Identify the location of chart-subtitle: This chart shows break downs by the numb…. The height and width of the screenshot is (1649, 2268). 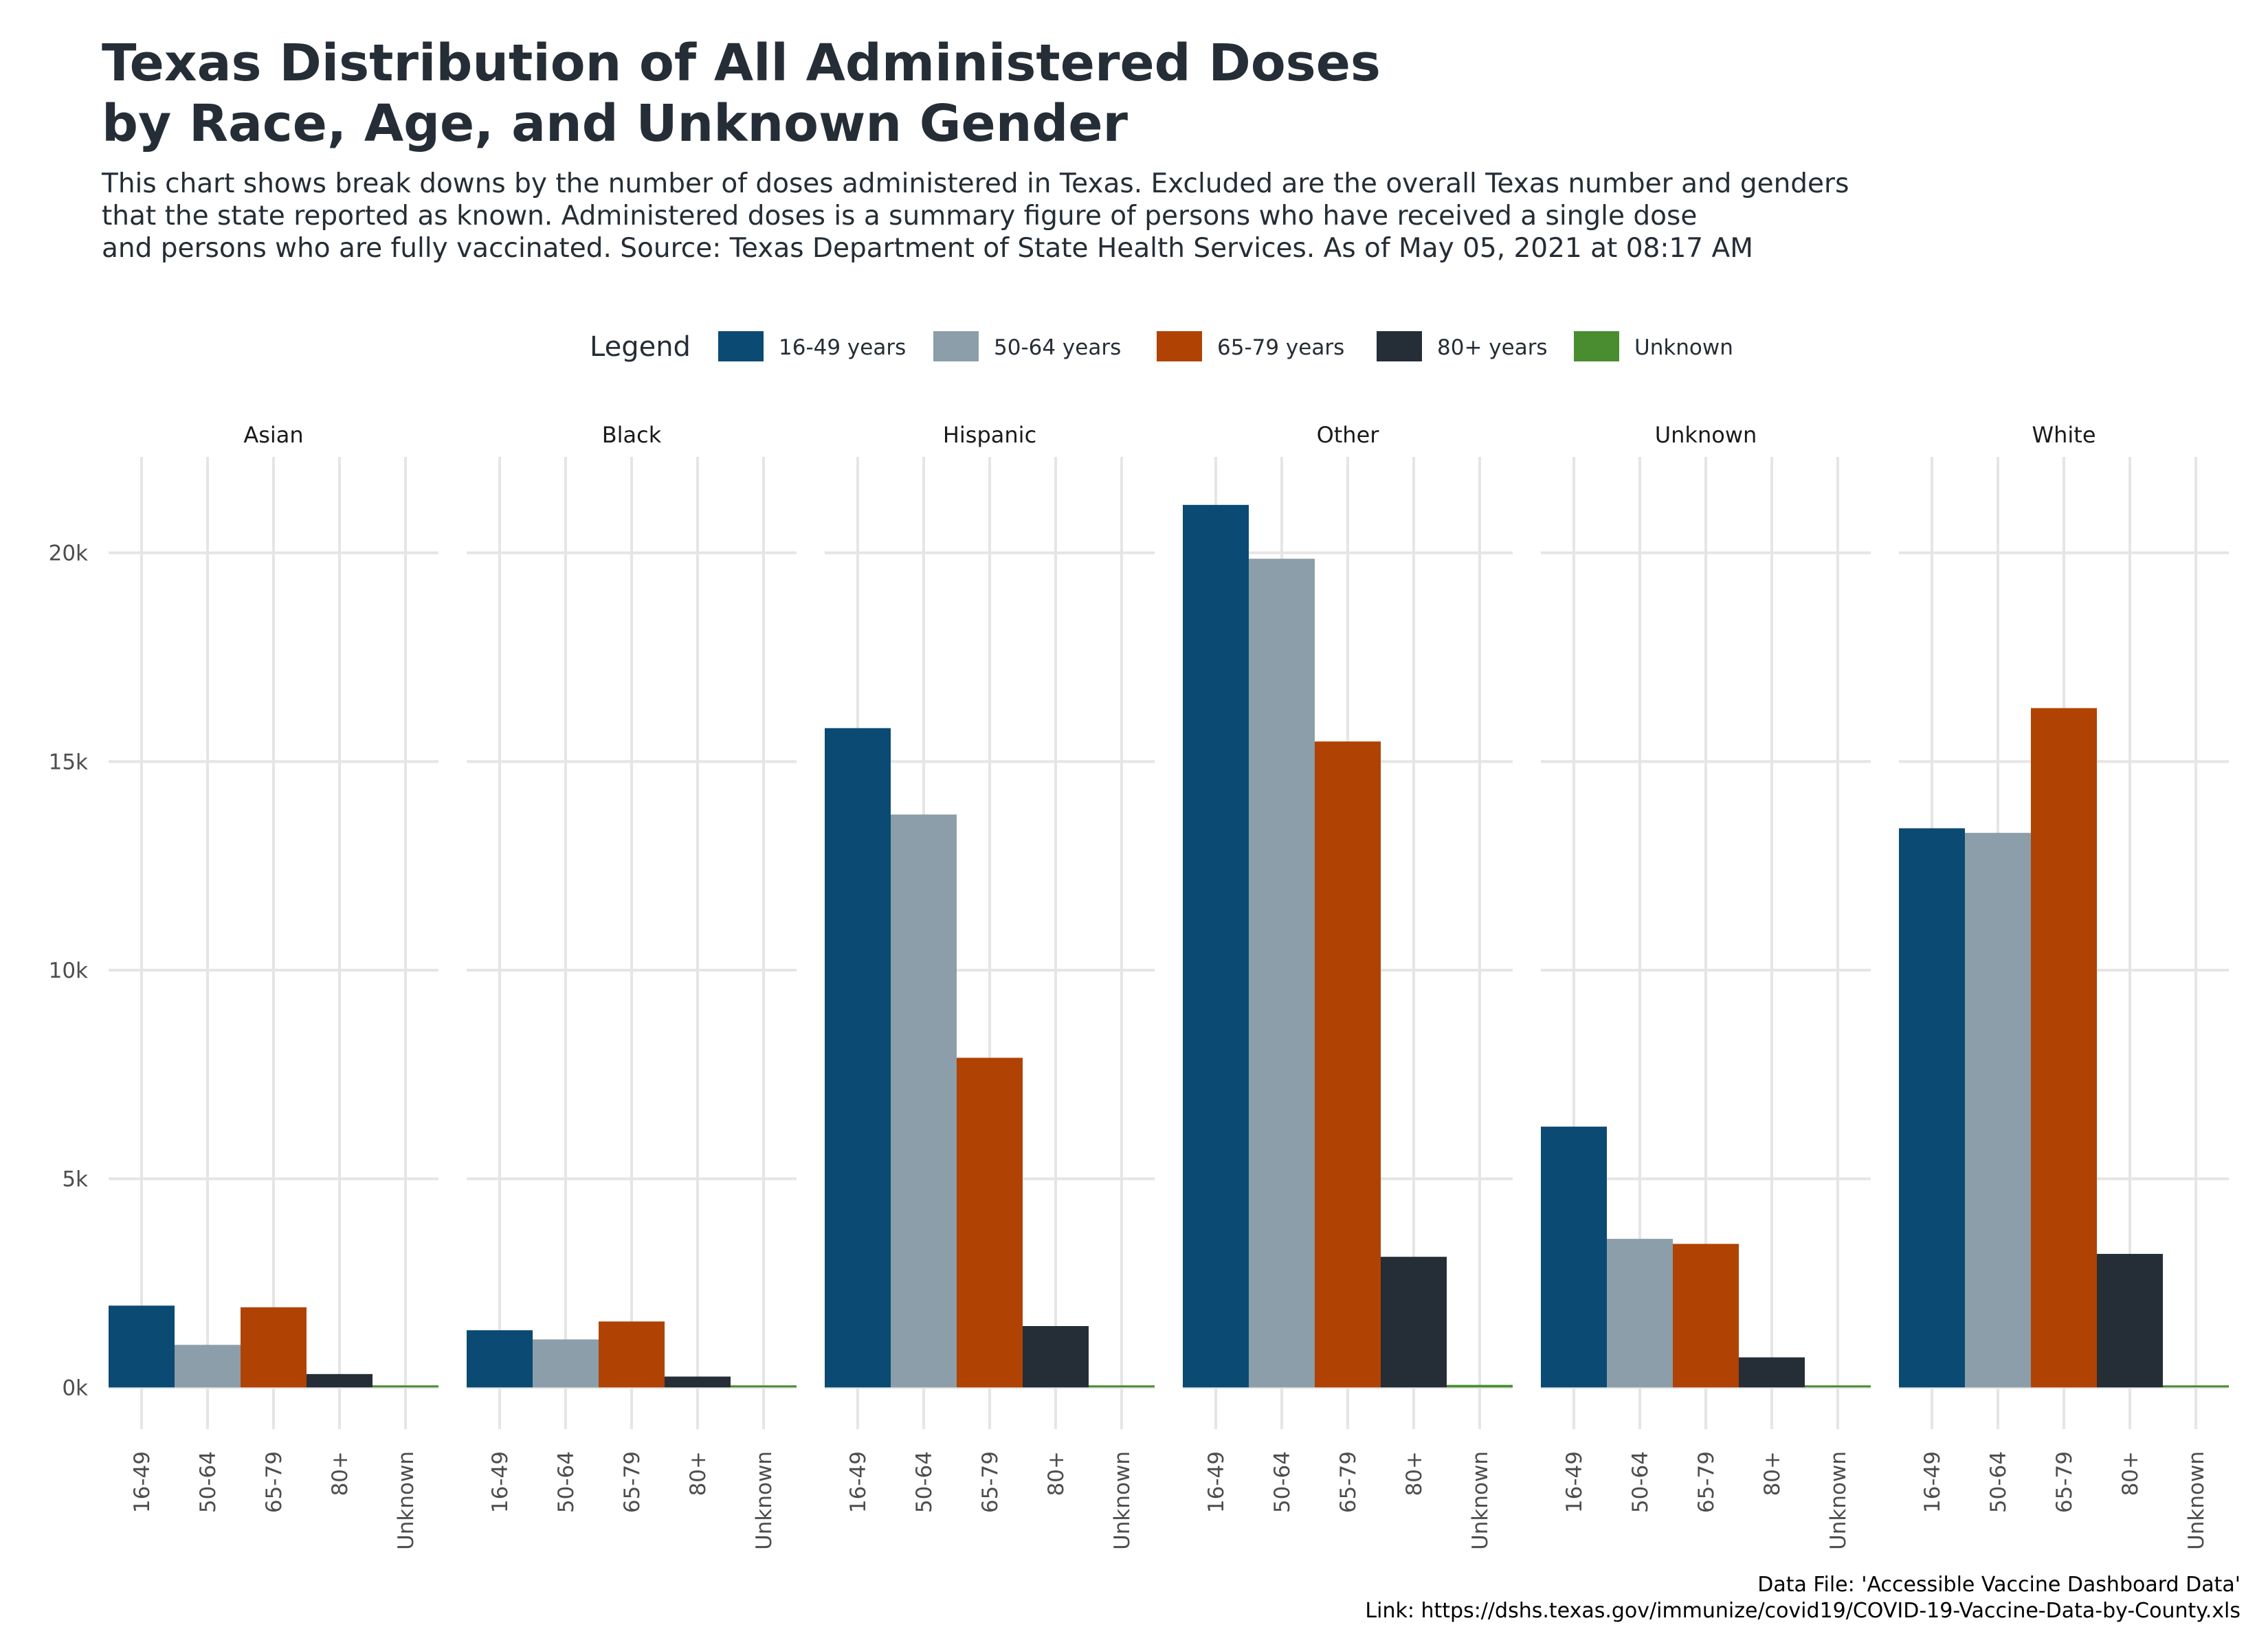
(1150, 216).